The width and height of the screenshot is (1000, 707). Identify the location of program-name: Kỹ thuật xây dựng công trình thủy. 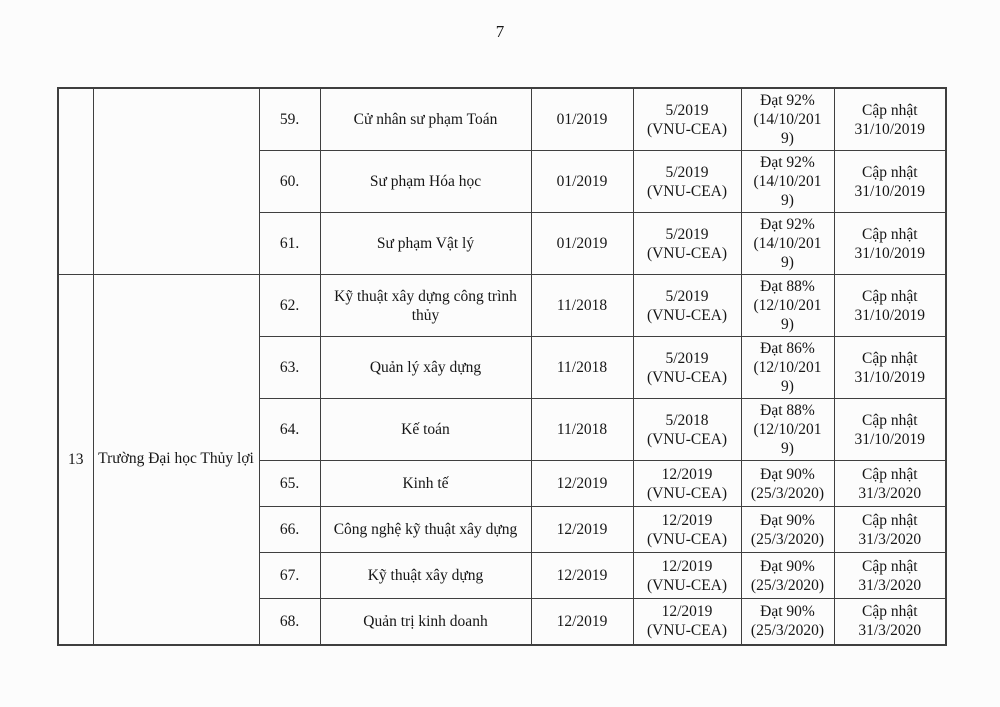
(425, 305).